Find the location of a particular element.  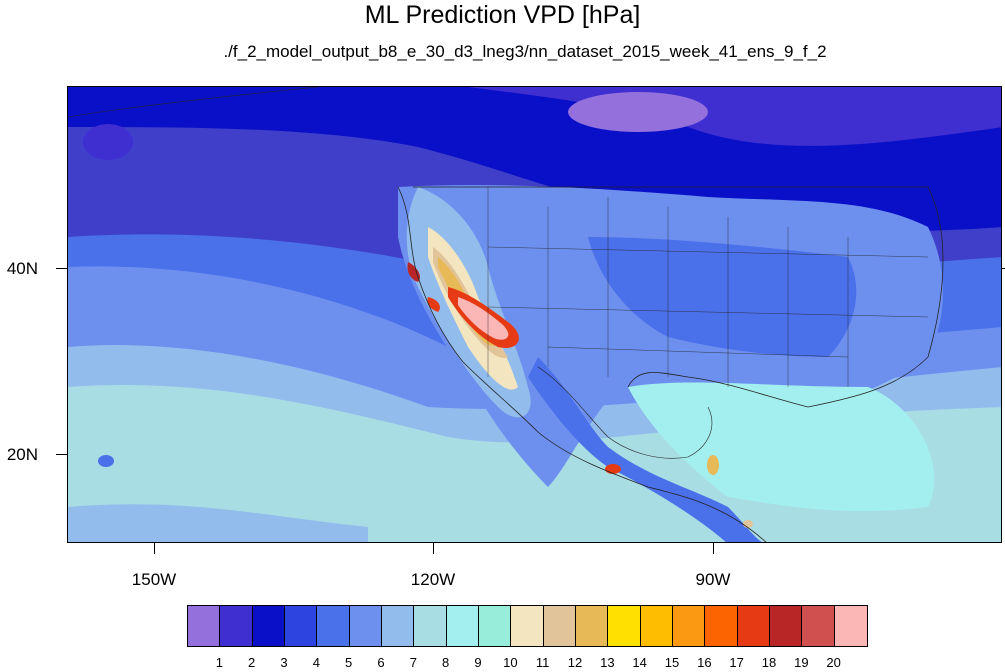

colorbar-label: 8 is located at coordinates (446, 662).